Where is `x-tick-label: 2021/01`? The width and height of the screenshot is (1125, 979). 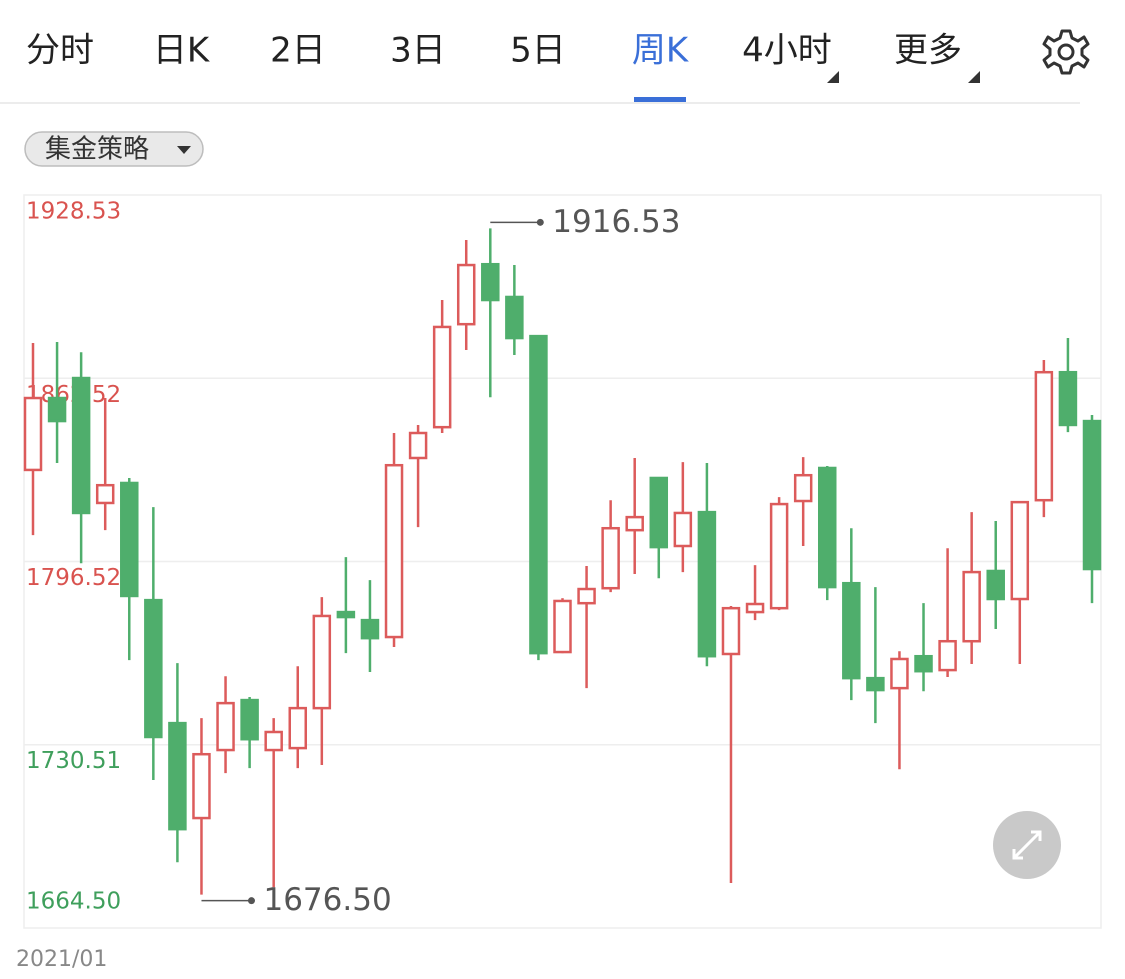
x-tick-label: 2021/01 is located at coordinates (61, 959).